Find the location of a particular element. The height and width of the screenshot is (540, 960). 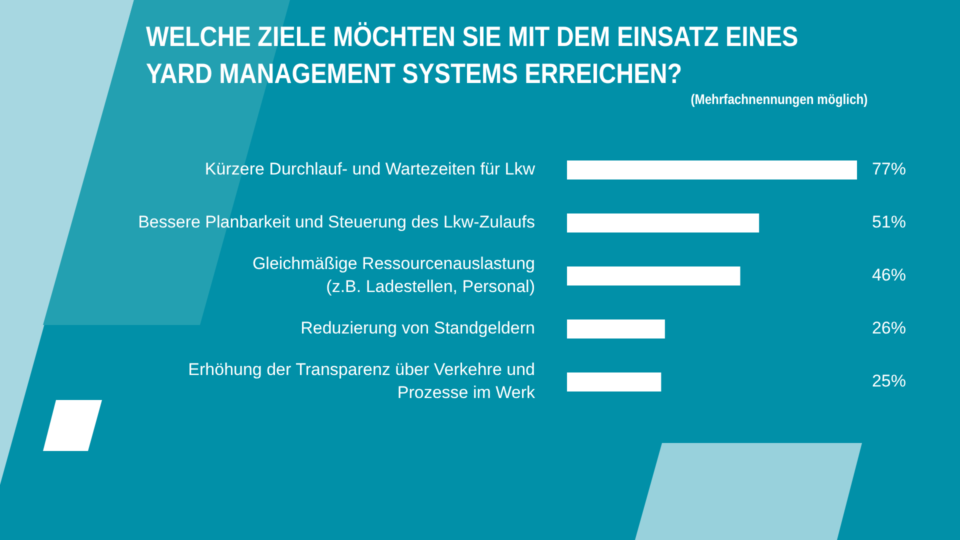

y-tick-label: Kürzere Durchlauf- und Wartezeiten für Lkw is located at coordinates (370, 169).